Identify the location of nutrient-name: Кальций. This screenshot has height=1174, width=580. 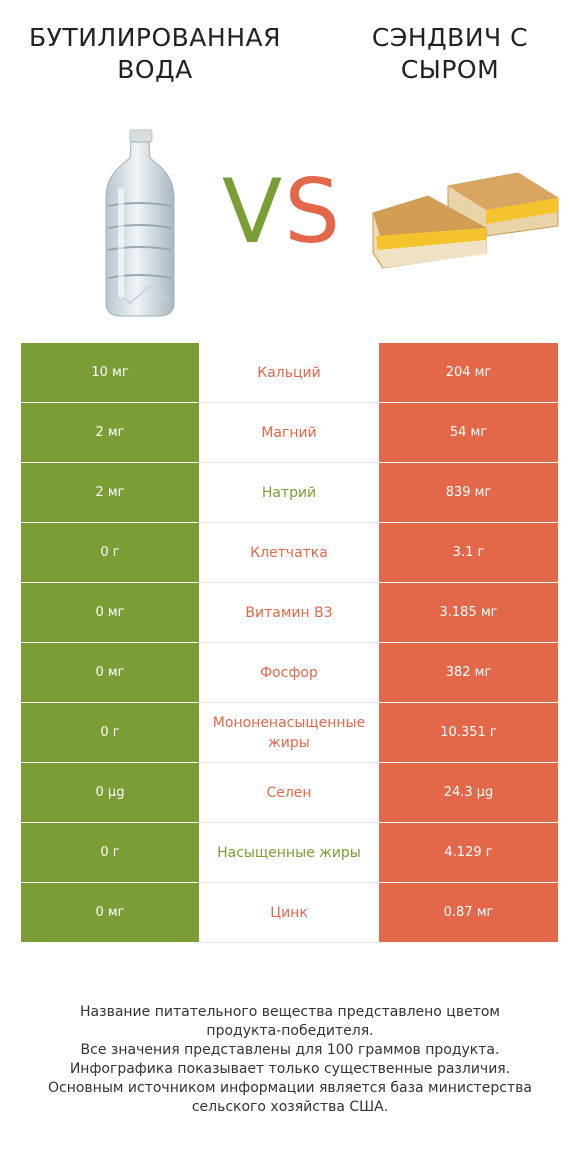
(289, 373).